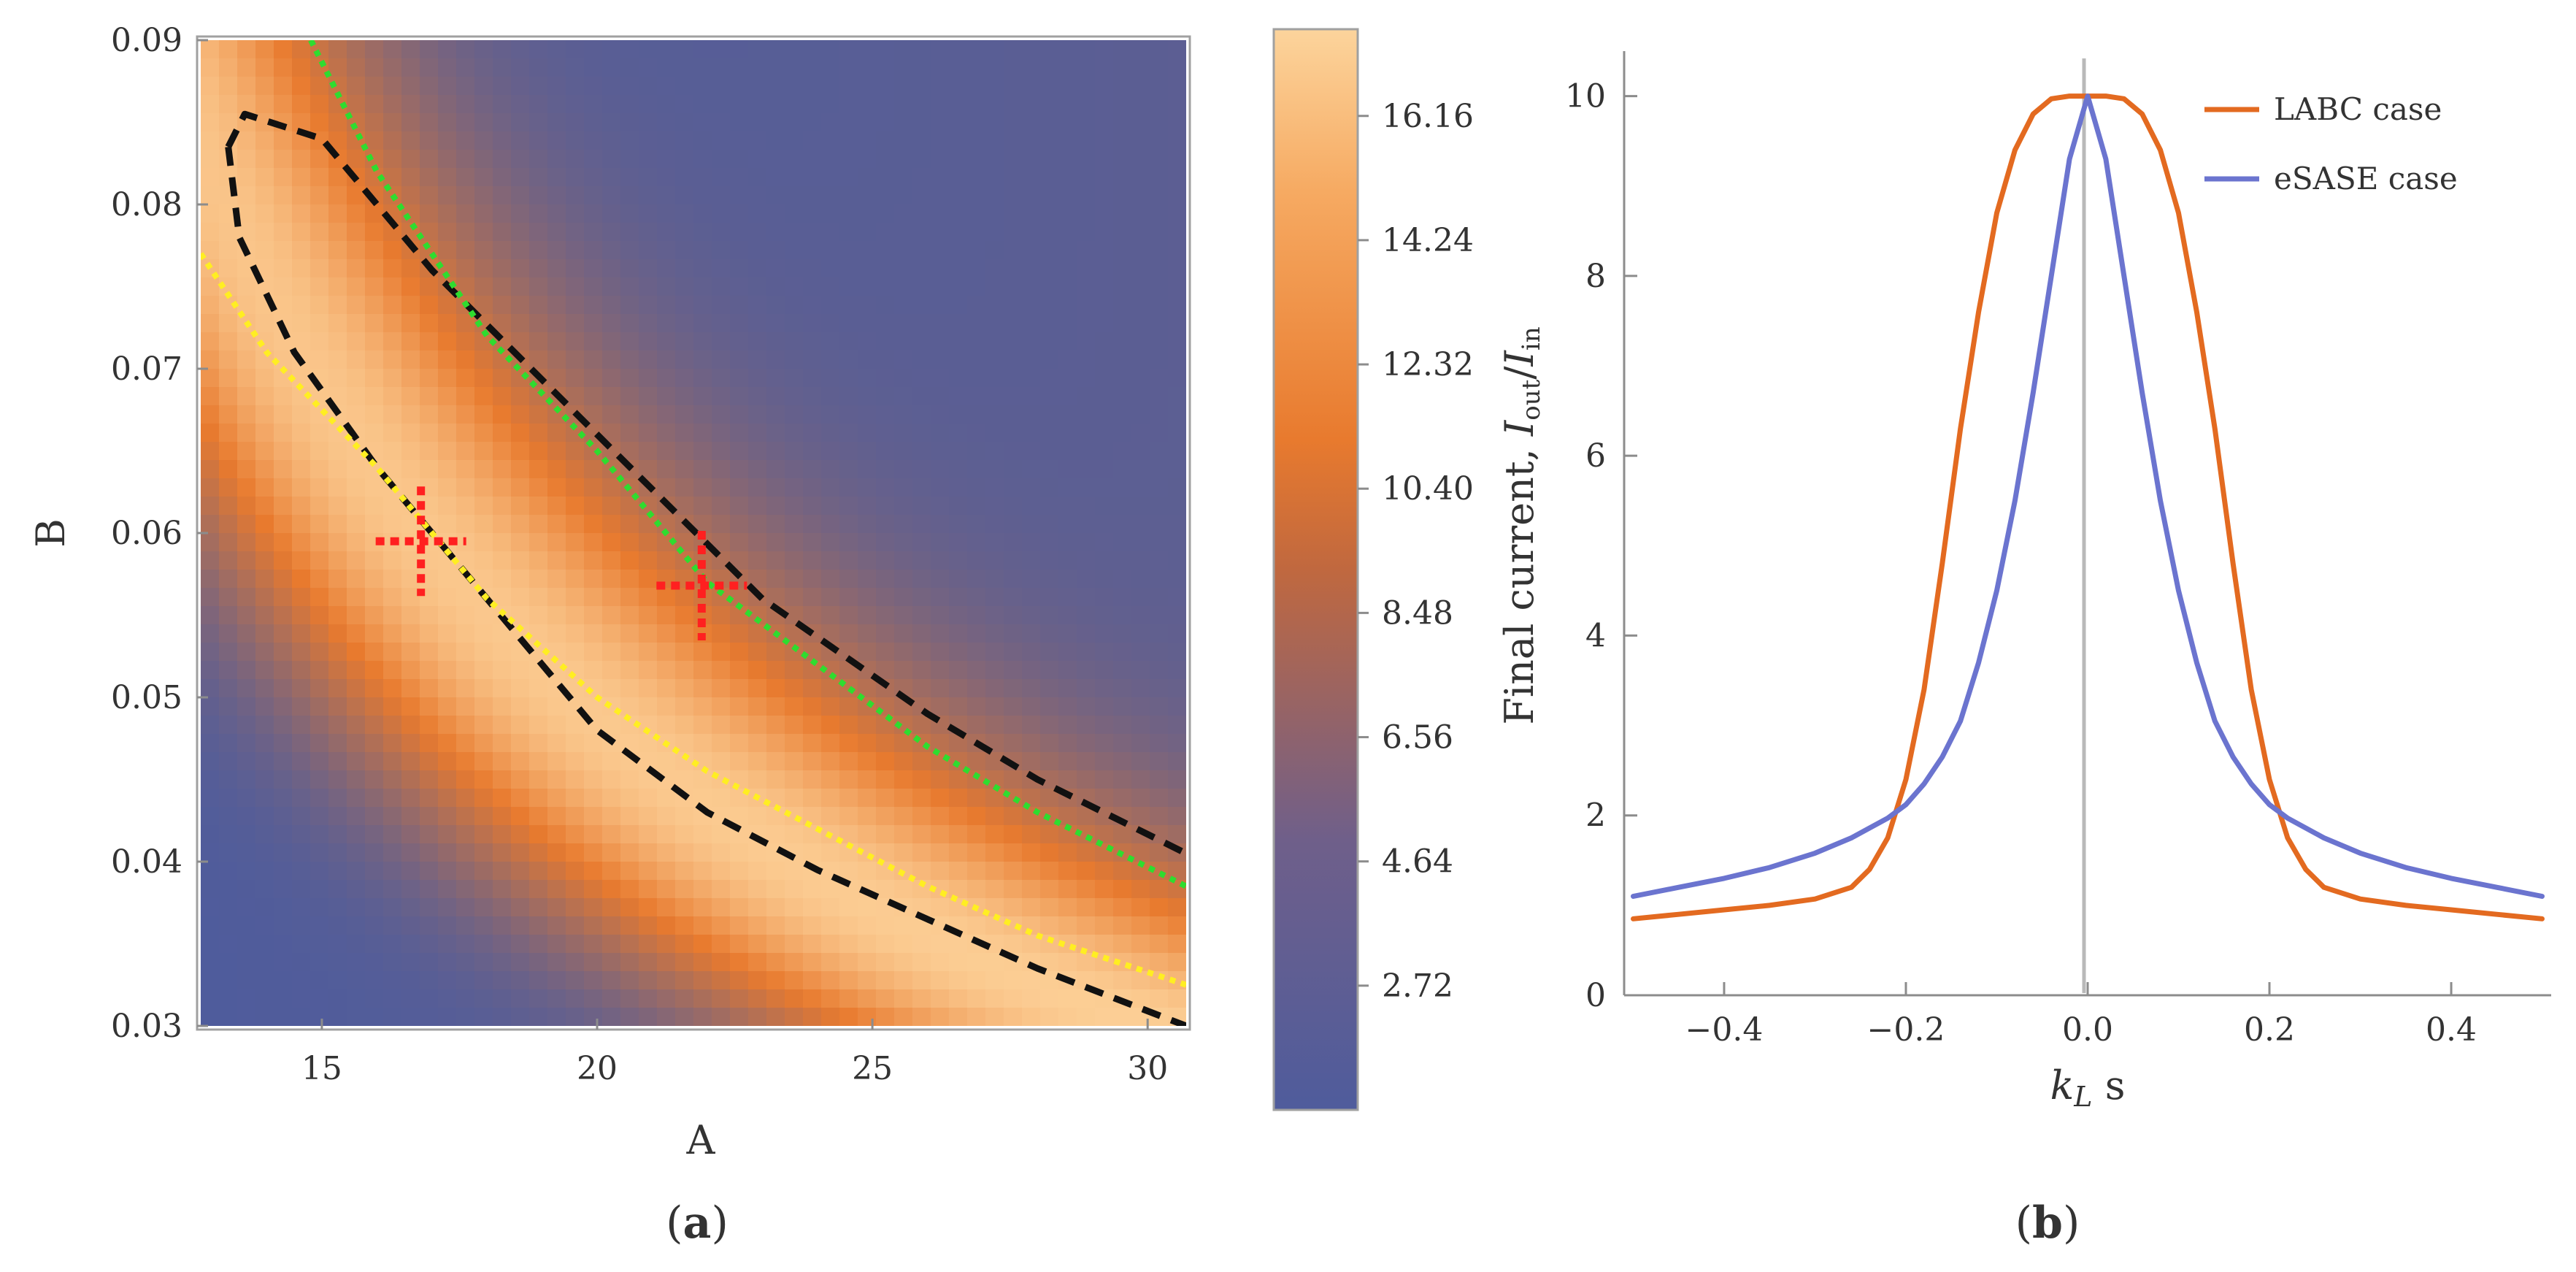 The image size is (2576, 1272). What do you see at coordinates (1428, 240) in the screenshot?
I see `colorbar-tick-label: 14.24` at bounding box center [1428, 240].